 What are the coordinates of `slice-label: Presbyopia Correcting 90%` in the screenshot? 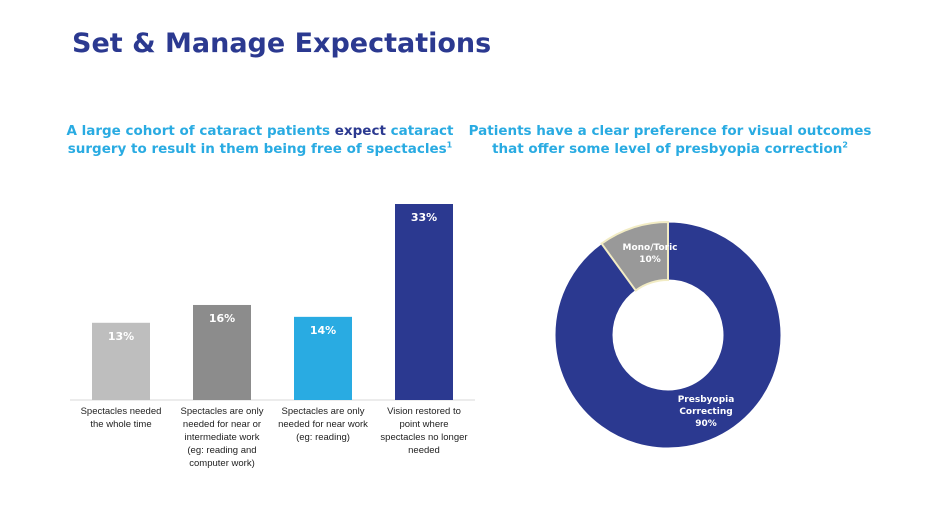 It's located at (706, 412).